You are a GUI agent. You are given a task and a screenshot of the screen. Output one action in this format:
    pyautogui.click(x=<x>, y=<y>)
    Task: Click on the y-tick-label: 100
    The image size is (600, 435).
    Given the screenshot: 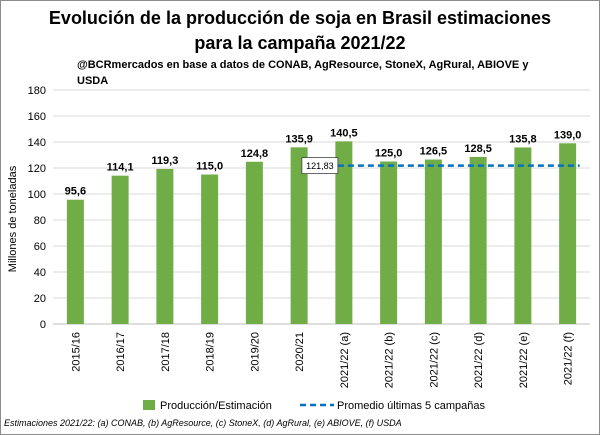 What is the action you would take?
    pyautogui.click(x=37, y=195)
    